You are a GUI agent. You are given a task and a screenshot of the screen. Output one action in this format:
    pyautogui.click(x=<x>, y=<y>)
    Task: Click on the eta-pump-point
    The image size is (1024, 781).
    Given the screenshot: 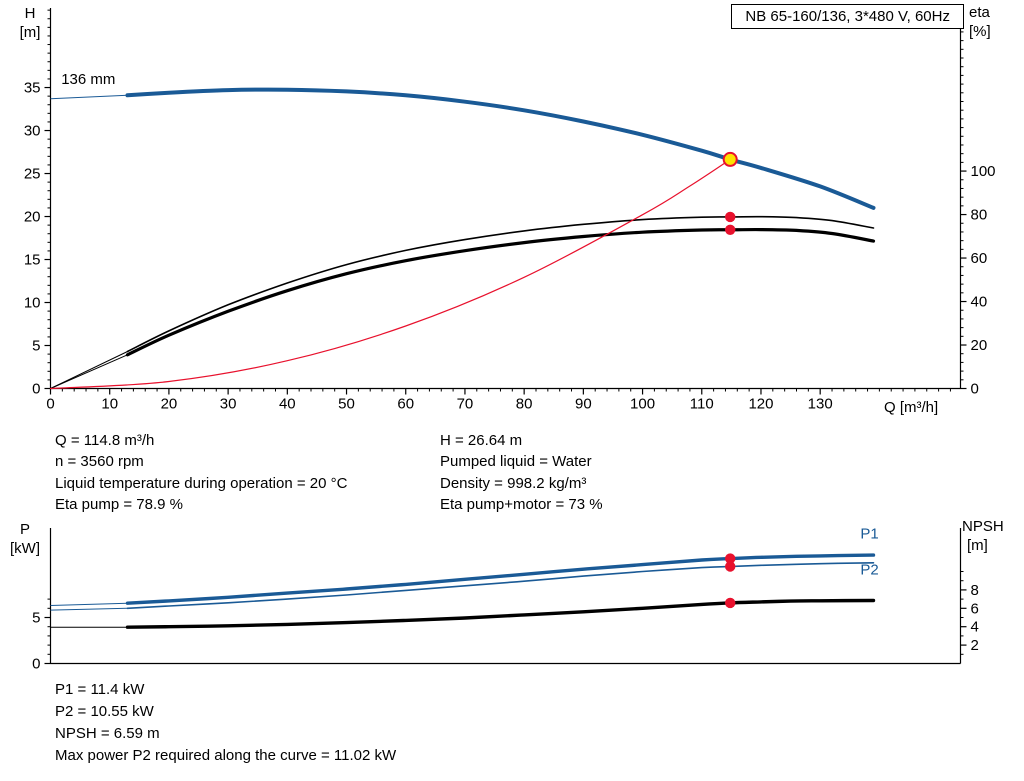 What is the action you would take?
    pyautogui.click(x=730, y=217)
    